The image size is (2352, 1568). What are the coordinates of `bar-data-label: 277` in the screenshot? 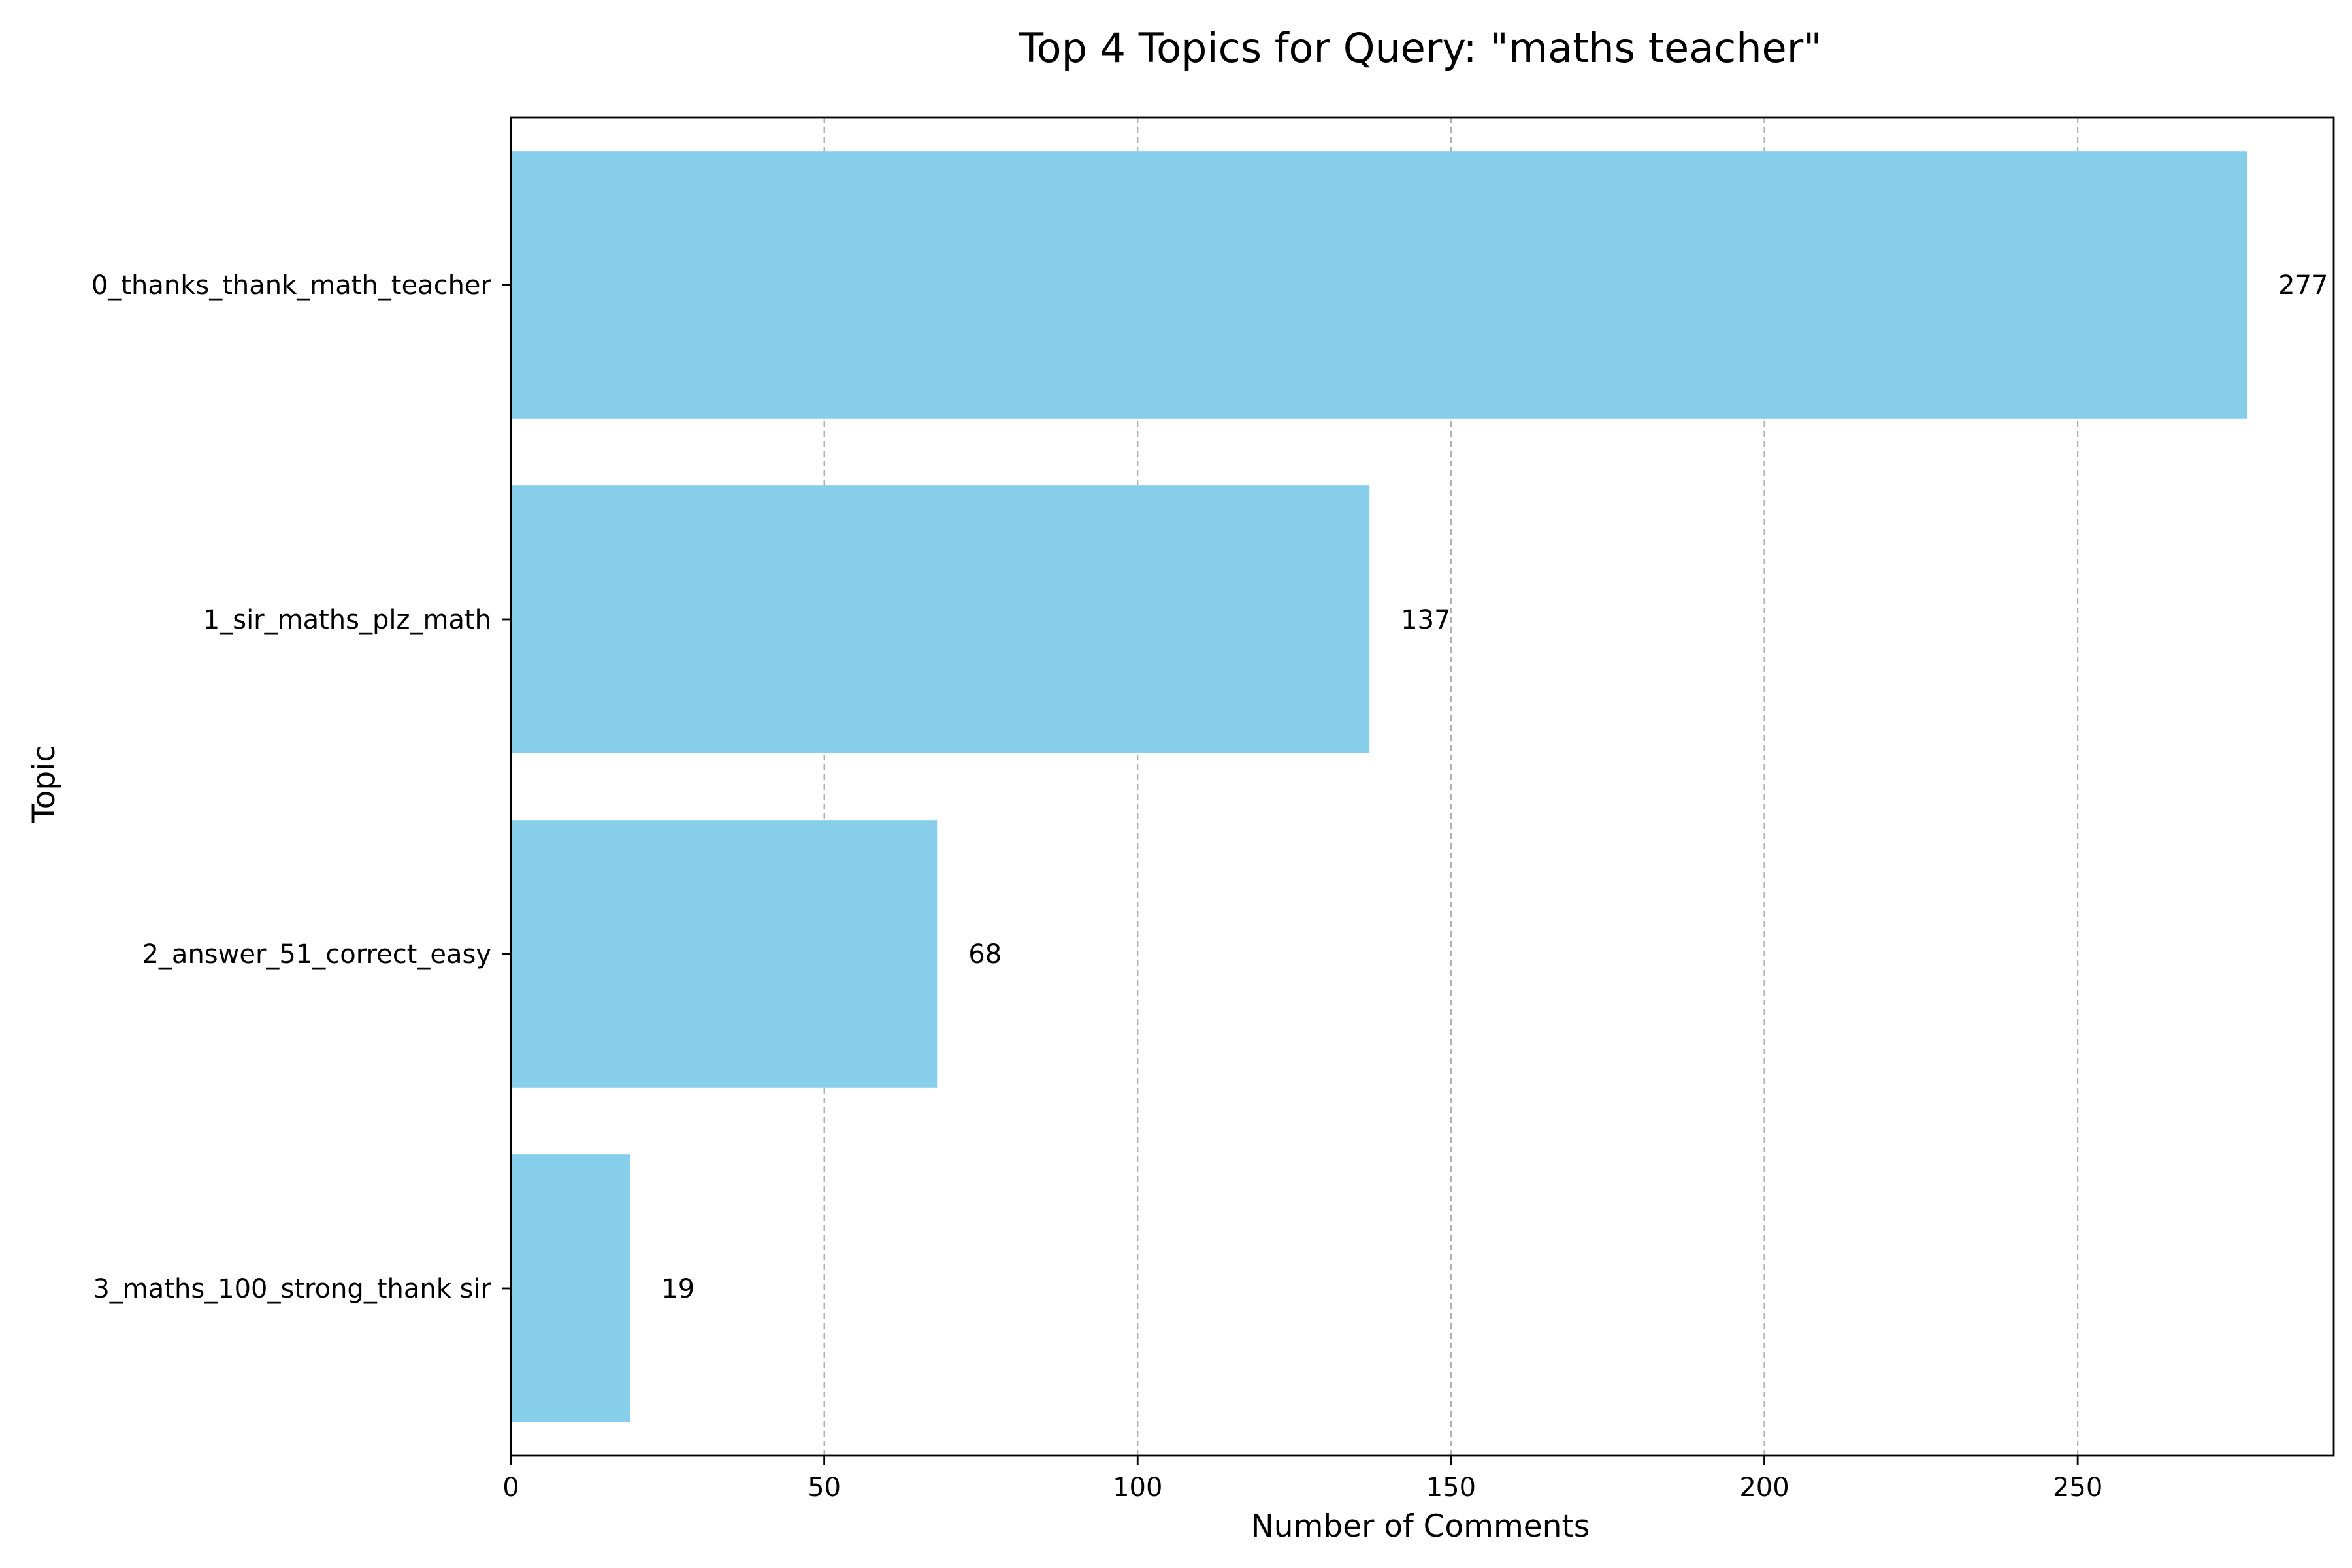 It's located at (2303, 285).